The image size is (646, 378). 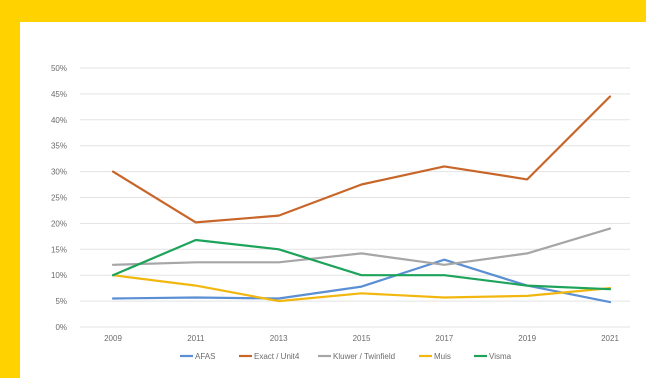 I want to click on x-tick-label: 2009, so click(x=113, y=338).